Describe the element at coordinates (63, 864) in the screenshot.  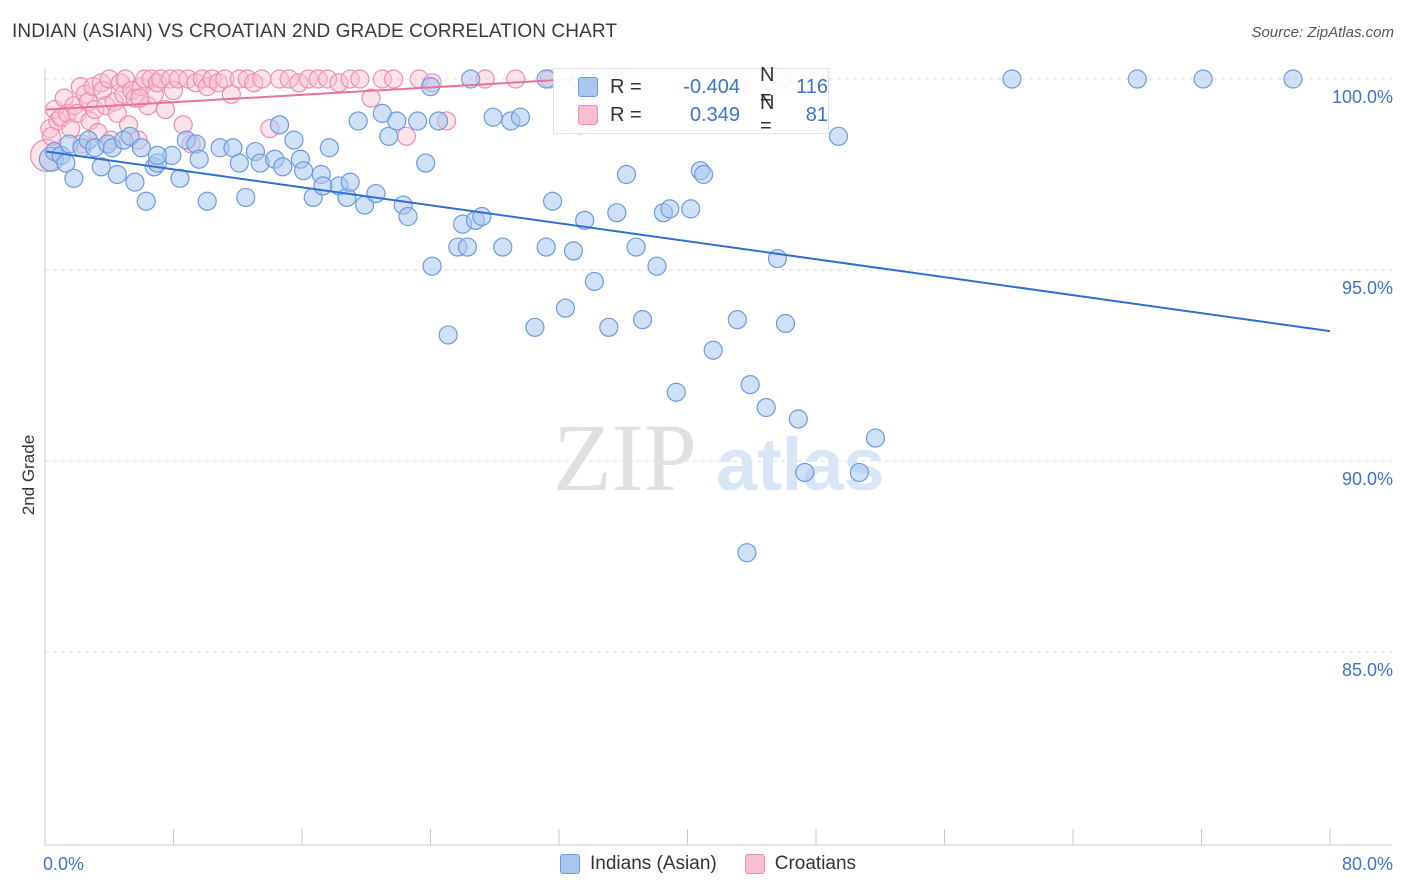
I see `x-tick-label: 0.0%` at that location.